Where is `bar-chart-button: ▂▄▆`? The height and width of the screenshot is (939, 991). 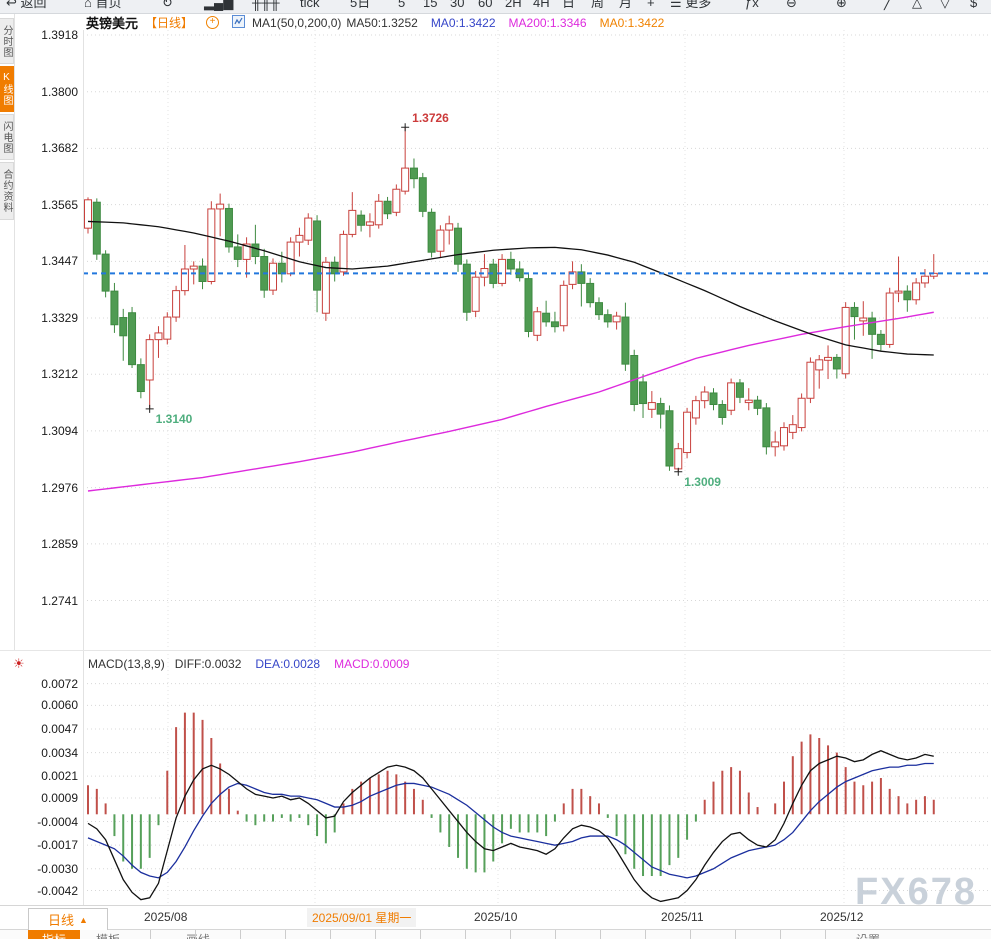
bar-chart-button: ▂▄▆ is located at coordinates (219, 5).